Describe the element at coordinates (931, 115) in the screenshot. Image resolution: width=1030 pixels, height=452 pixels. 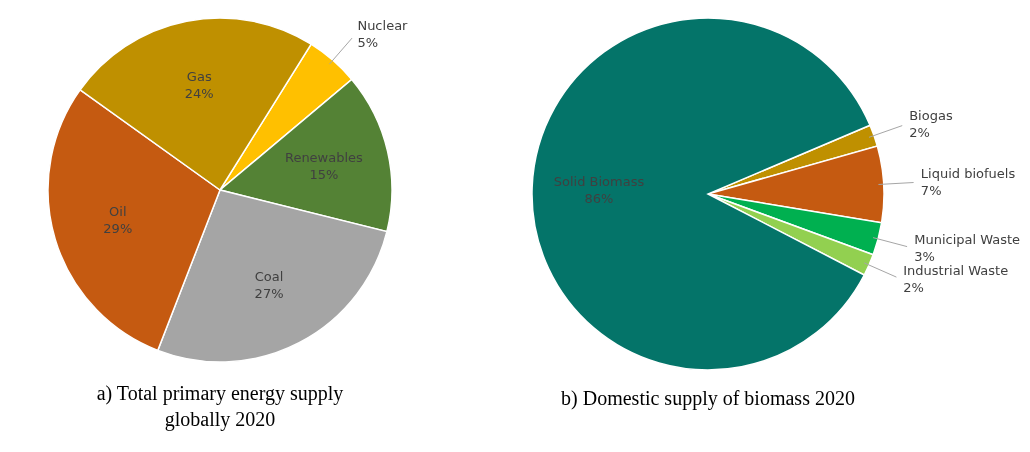
I see `slice-label: Biogas` at that location.